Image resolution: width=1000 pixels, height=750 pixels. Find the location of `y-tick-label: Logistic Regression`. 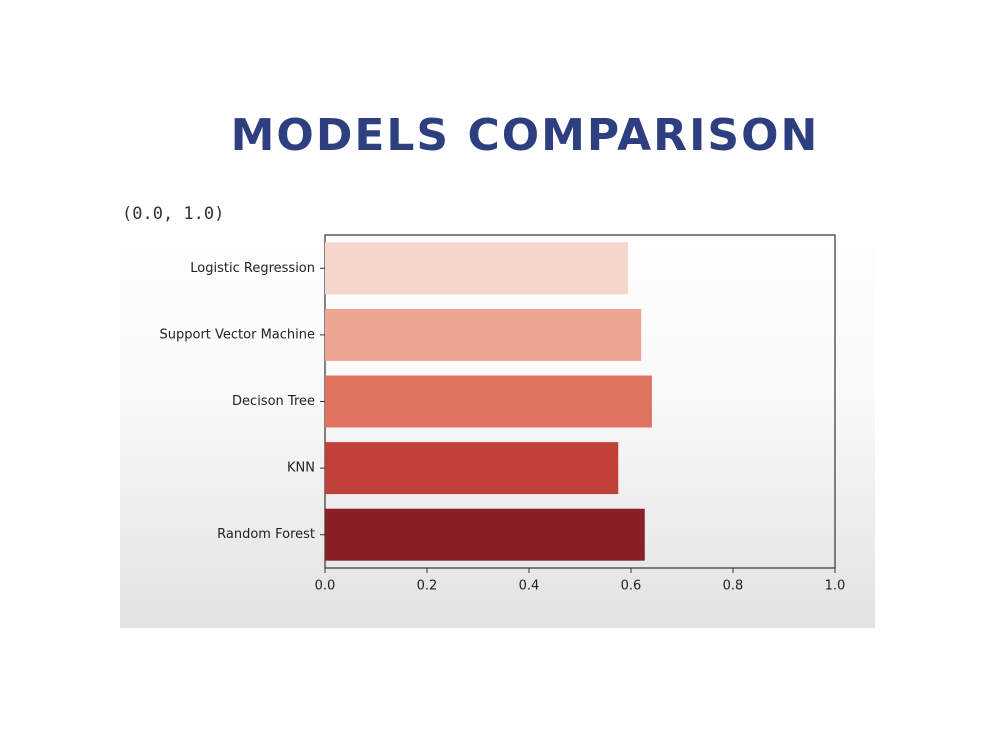

y-tick-label: Logistic Regression is located at coordinates (252, 268).